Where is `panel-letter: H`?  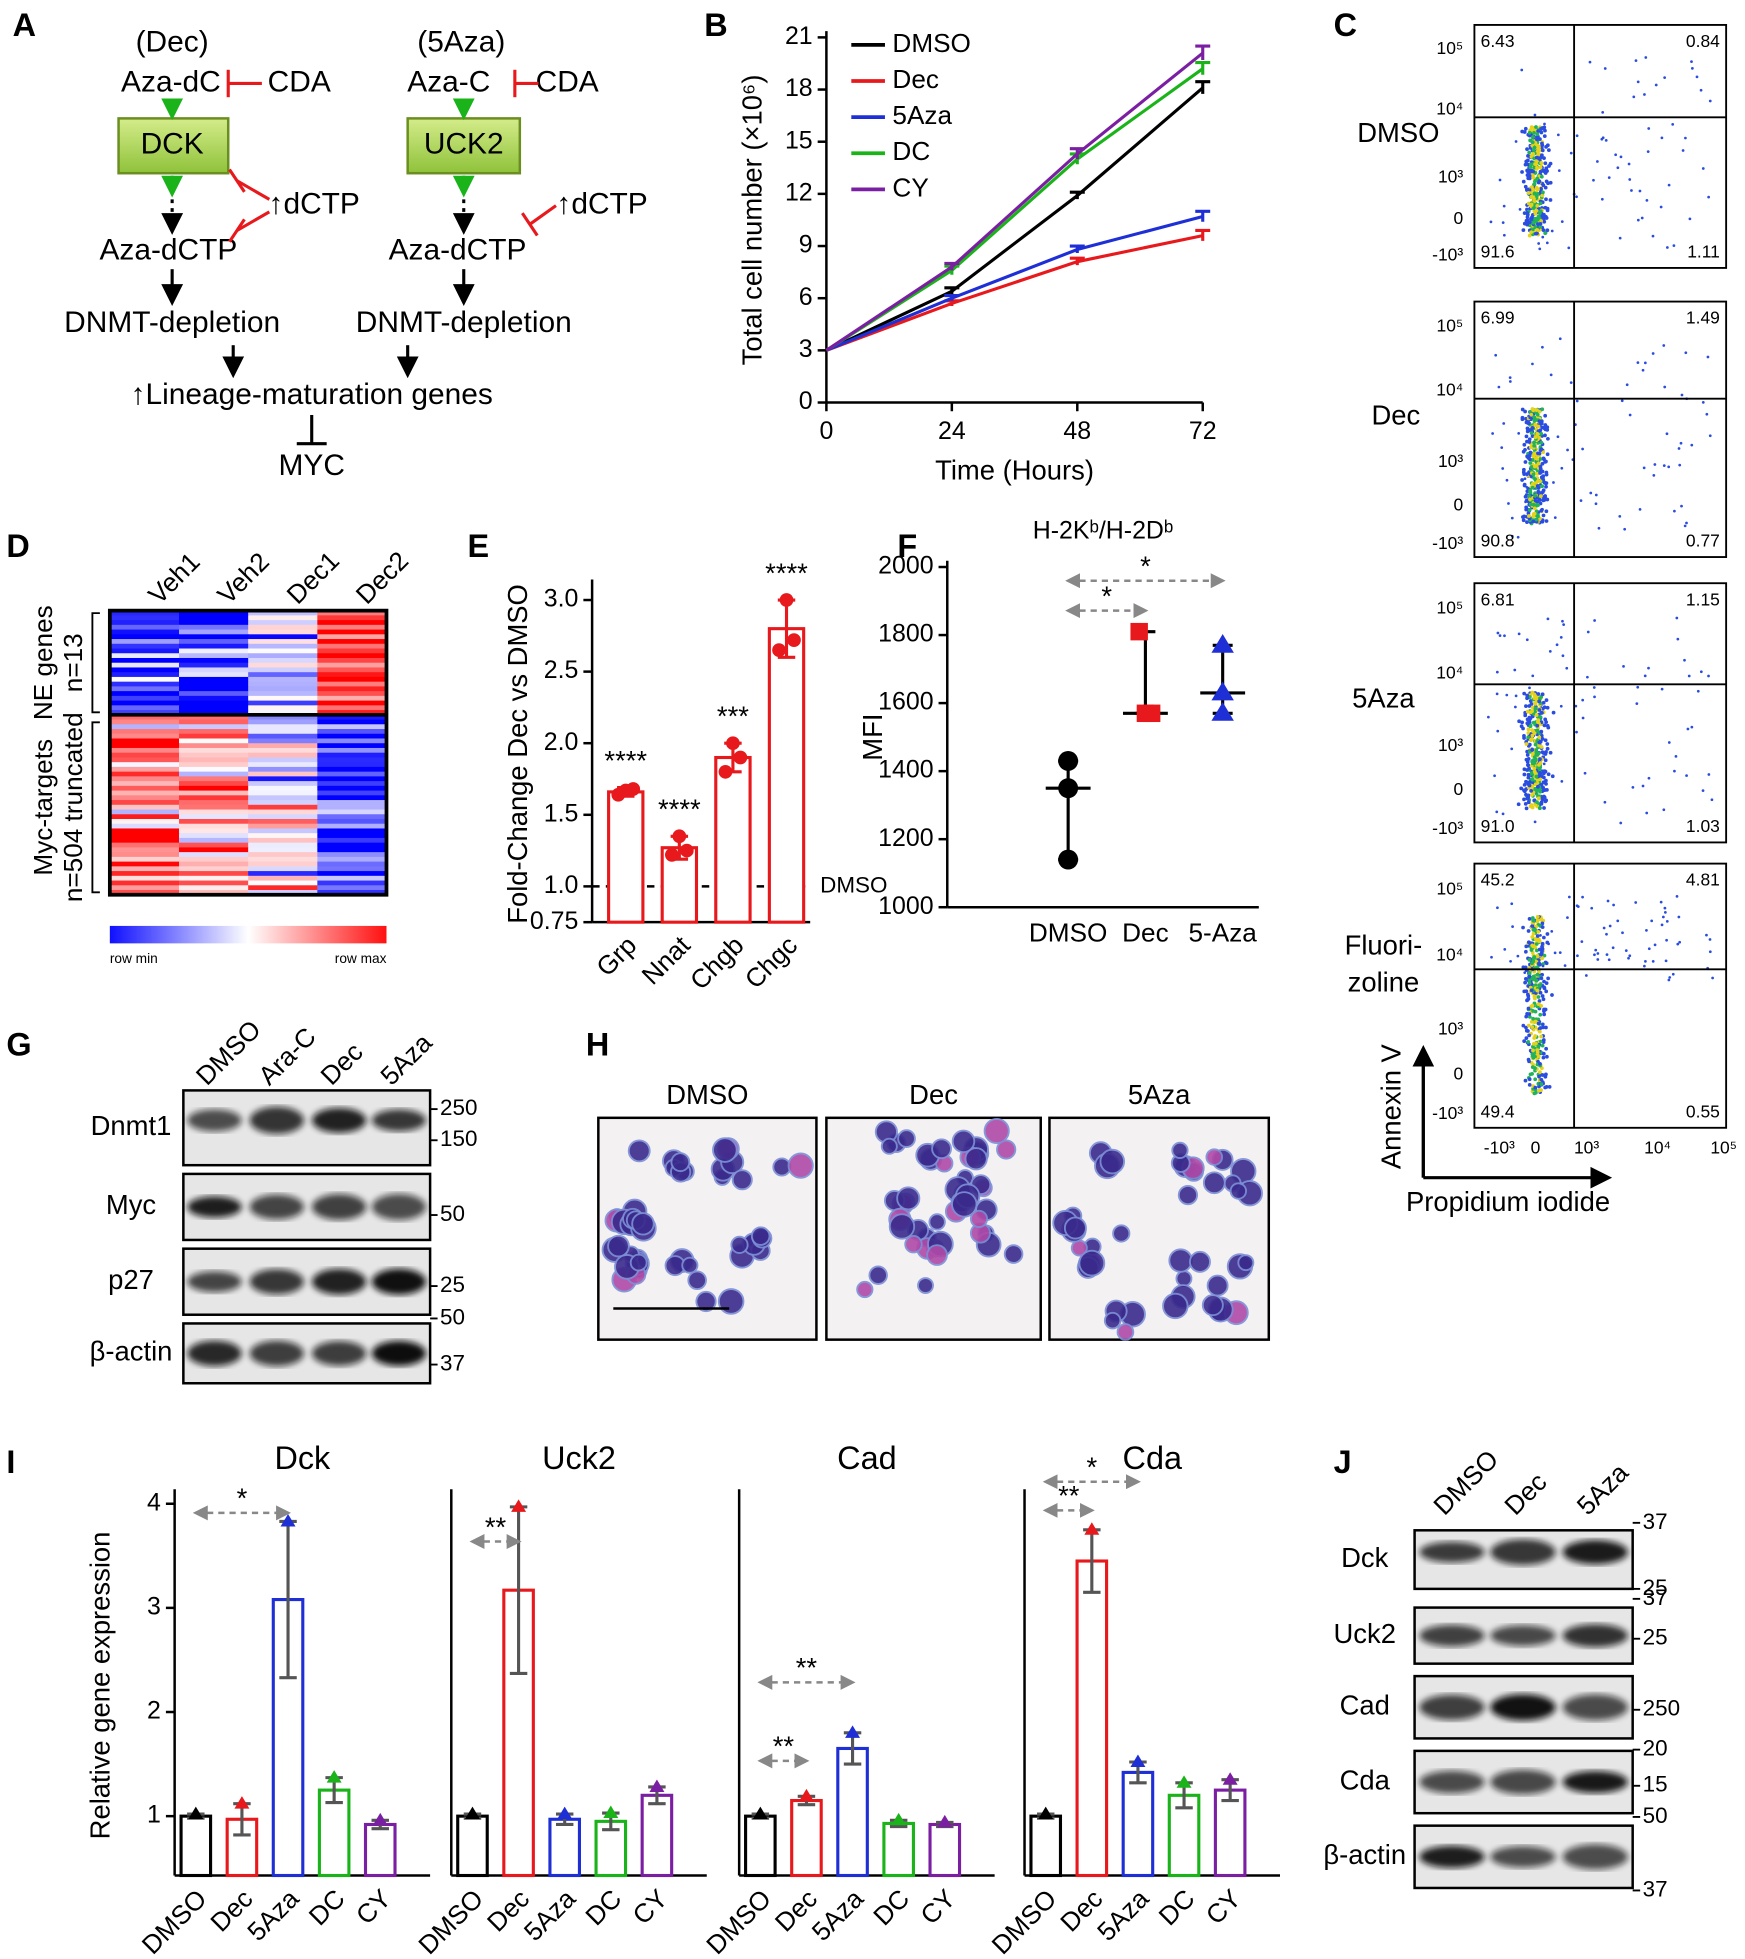
panel-letter: H is located at coordinates (597, 1044).